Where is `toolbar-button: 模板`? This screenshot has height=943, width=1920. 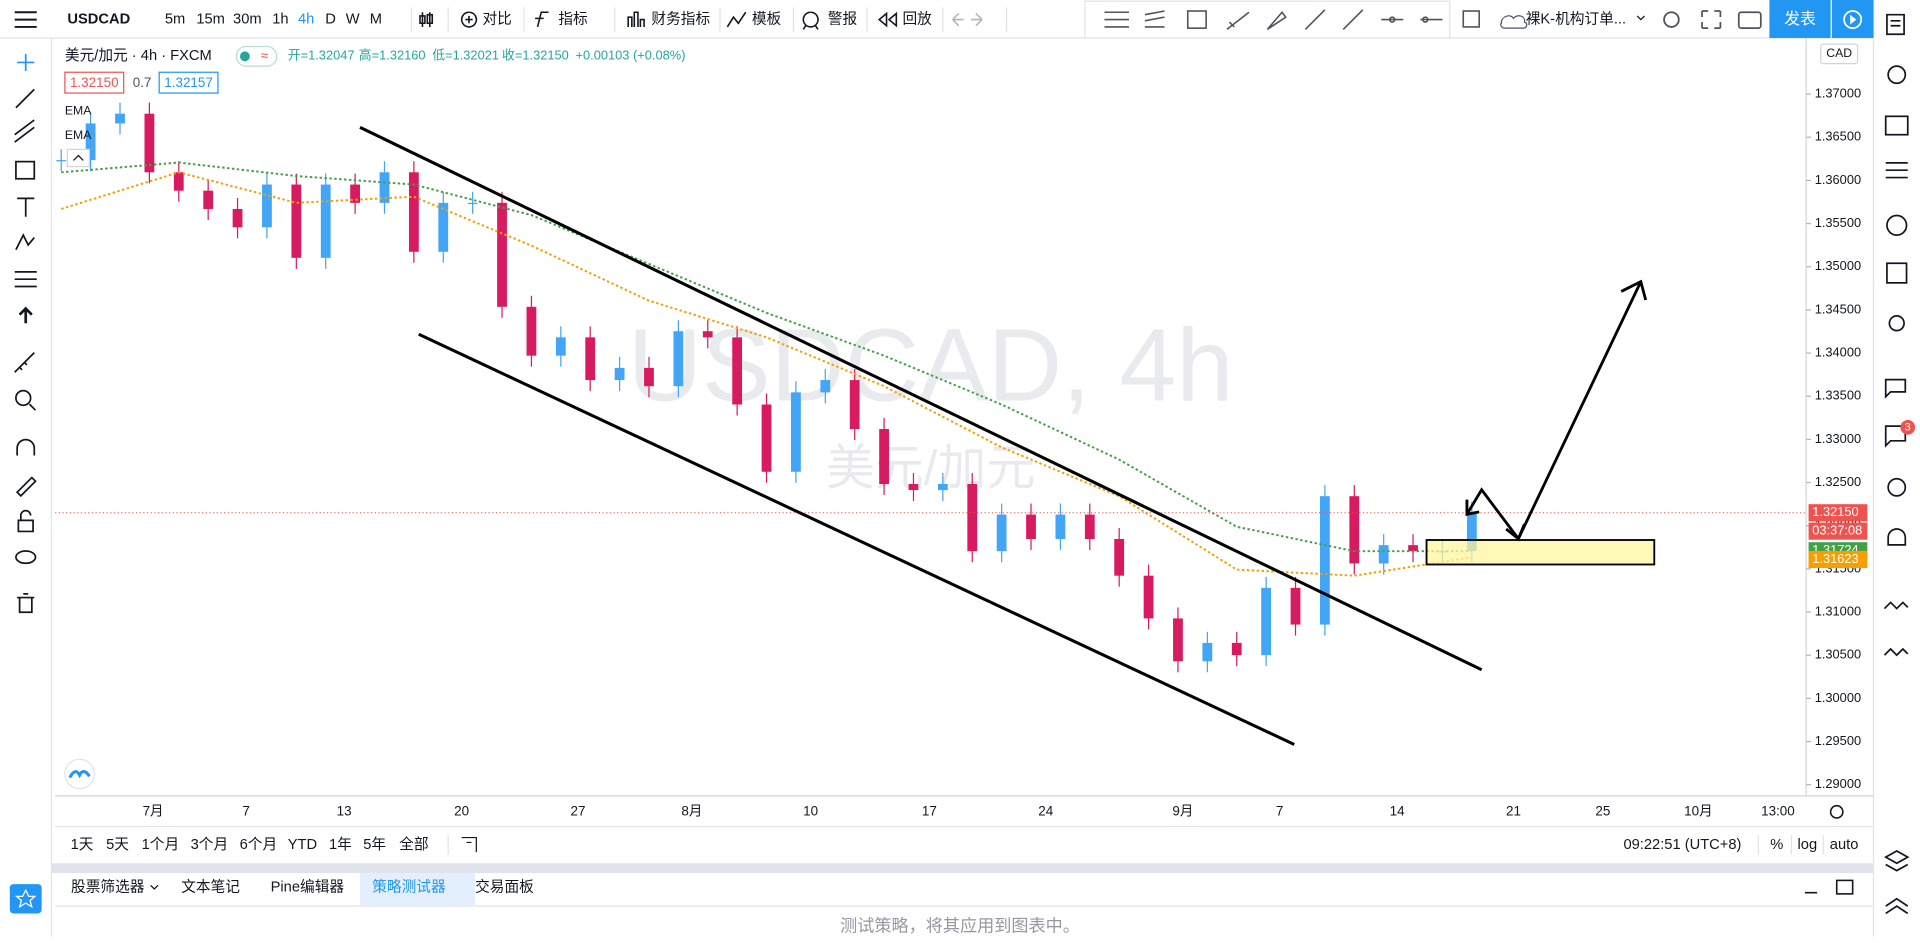
toolbar-button: 模板 is located at coordinates (767, 18).